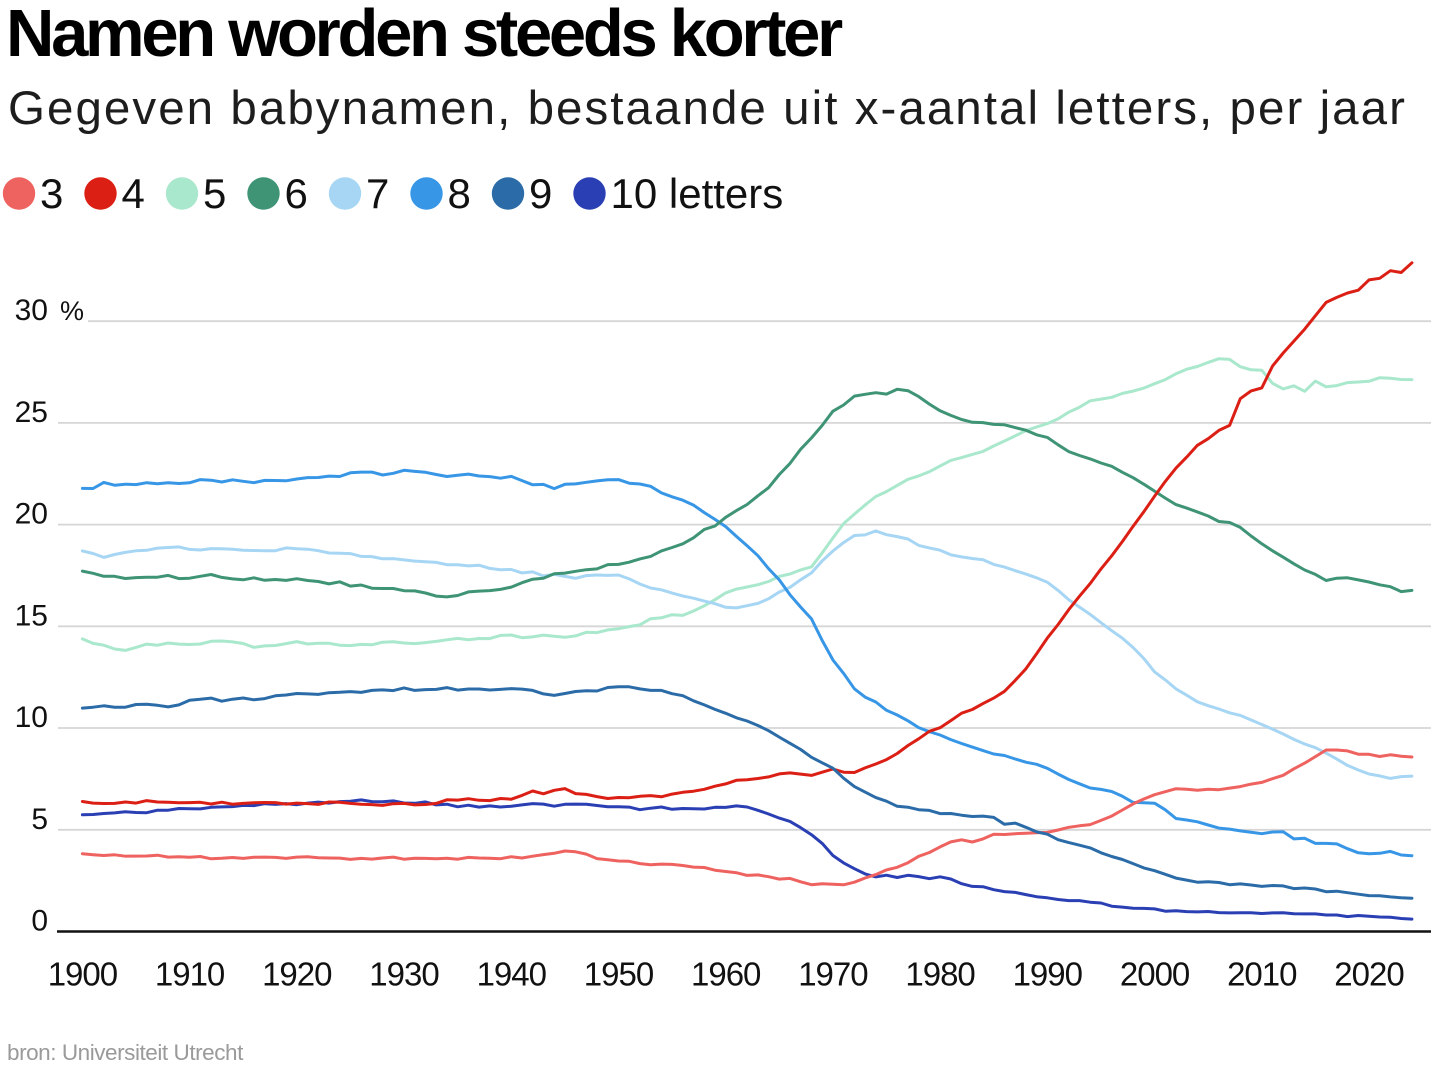 The width and height of the screenshot is (1441, 1086). What do you see at coordinates (404, 974) in the screenshot?
I see `svg-text: 1930` at bounding box center [404, 974].